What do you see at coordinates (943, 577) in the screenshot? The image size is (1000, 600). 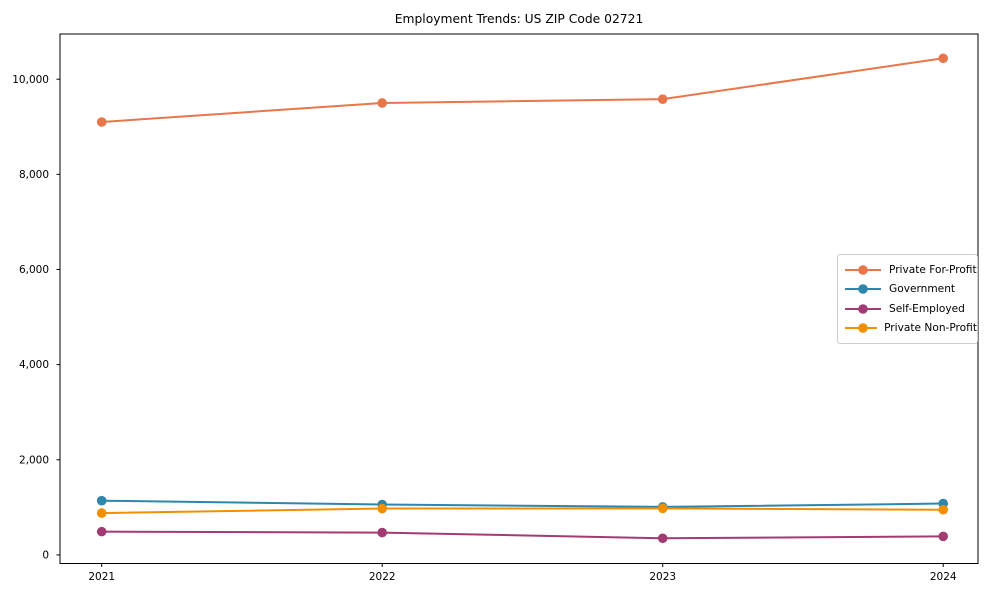 I see `x-tick-label: 2024` at bounding box center [943, 577].